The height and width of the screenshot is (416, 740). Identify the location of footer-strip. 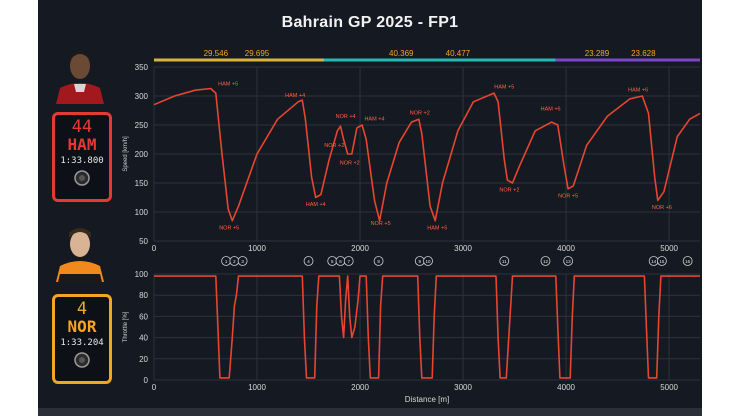
(370, 412).